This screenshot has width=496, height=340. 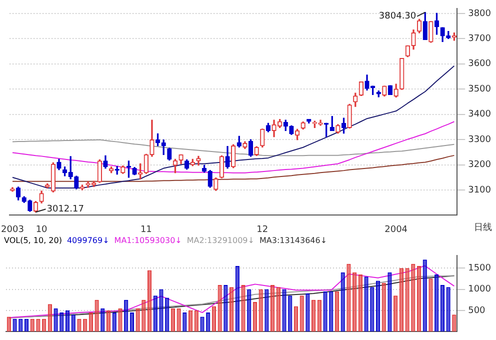 I want to click on text: 日线, so click(x=483, y=228).